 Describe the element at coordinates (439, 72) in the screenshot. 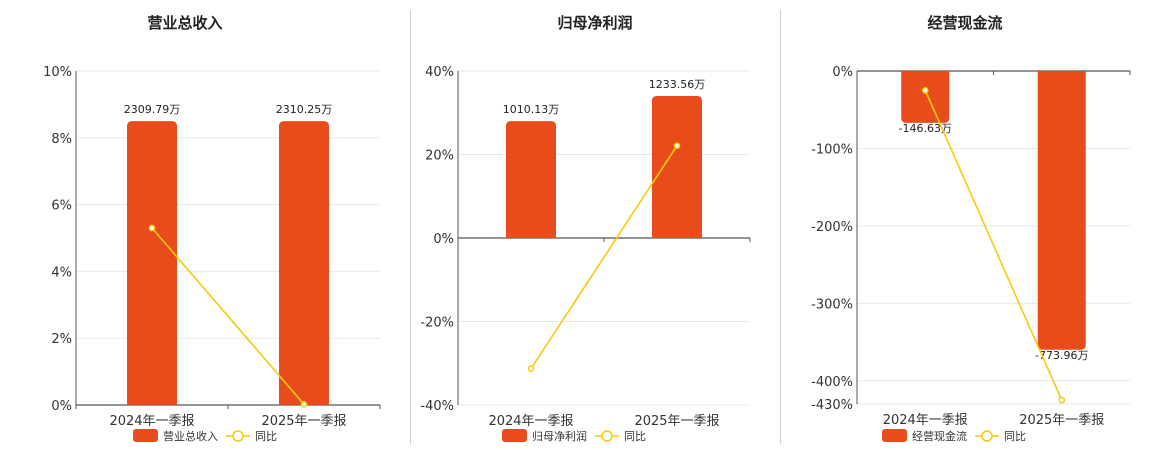

I see `y-tick-label: 40%` at that location.